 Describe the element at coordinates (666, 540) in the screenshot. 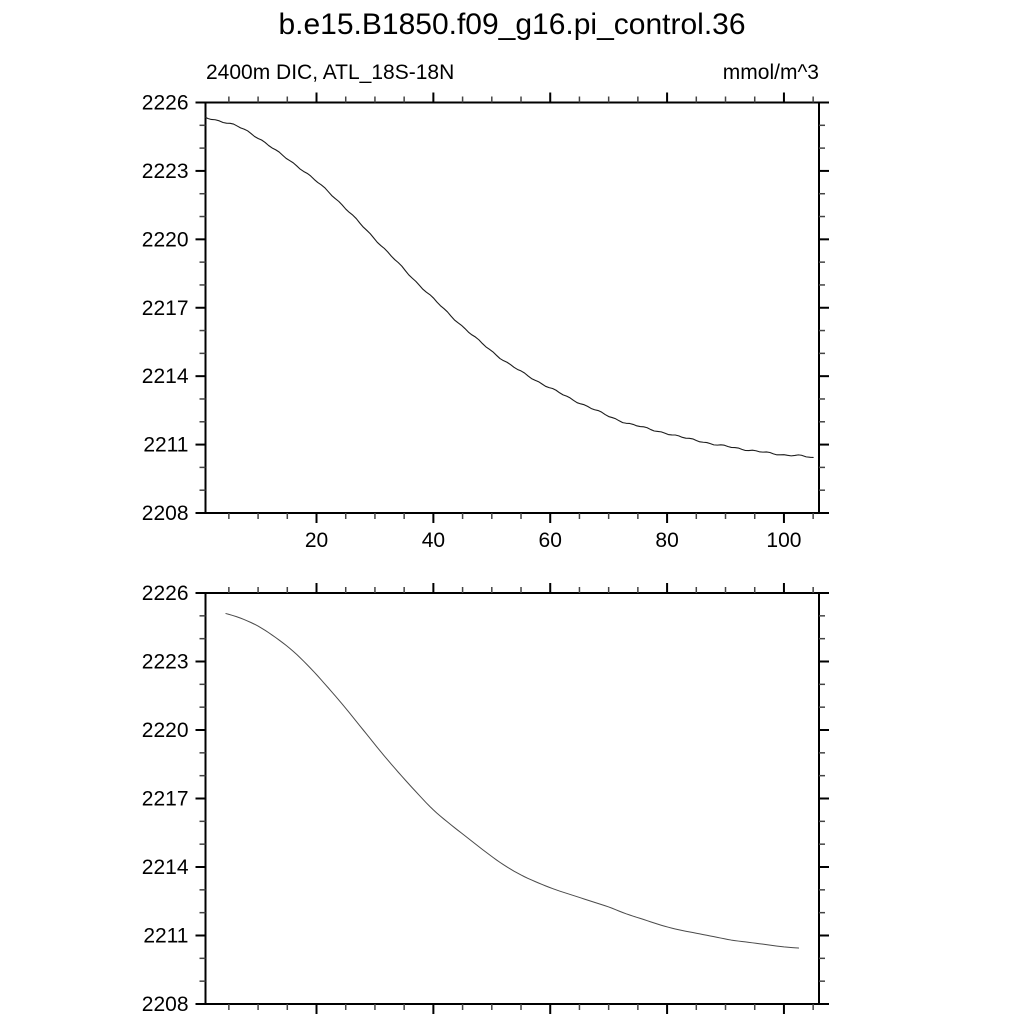

I see `x-tick-label: 80` at that location.